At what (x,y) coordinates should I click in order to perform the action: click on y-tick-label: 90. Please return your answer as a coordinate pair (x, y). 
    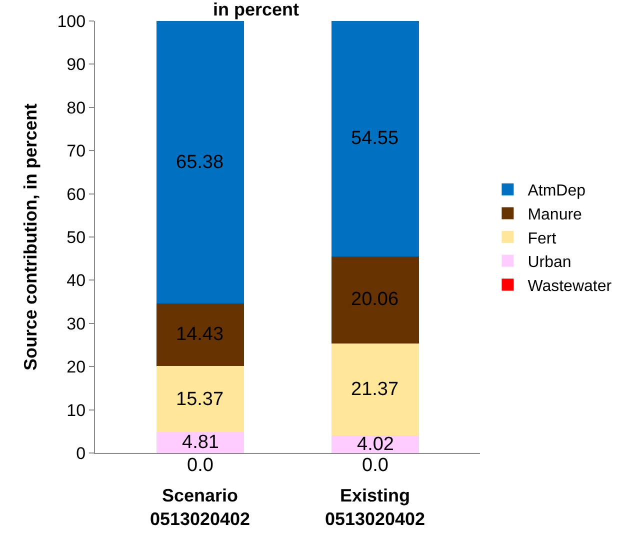
    Looking at the image, I should click on (76, 64).